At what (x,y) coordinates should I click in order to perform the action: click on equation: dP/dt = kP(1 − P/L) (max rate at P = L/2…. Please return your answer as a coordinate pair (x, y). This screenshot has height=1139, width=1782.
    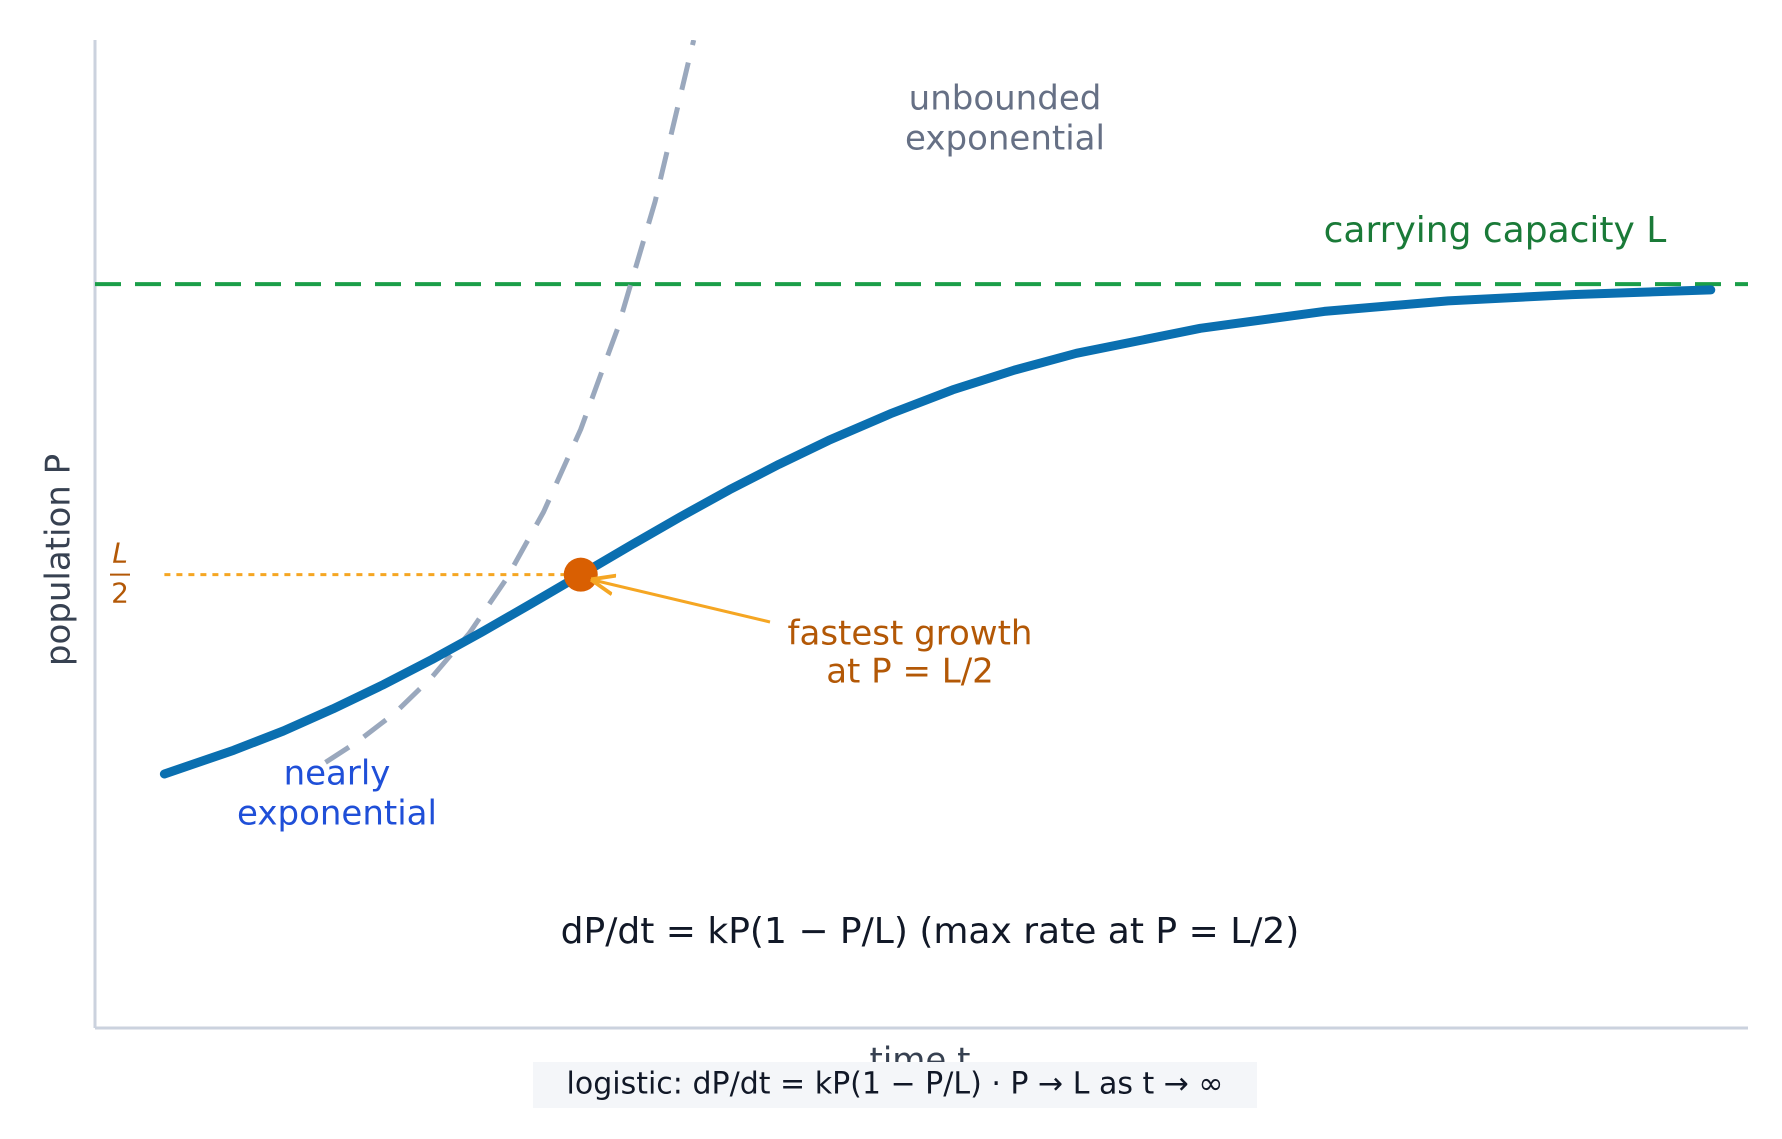
    Looking at the image, I should click on (930, 931).